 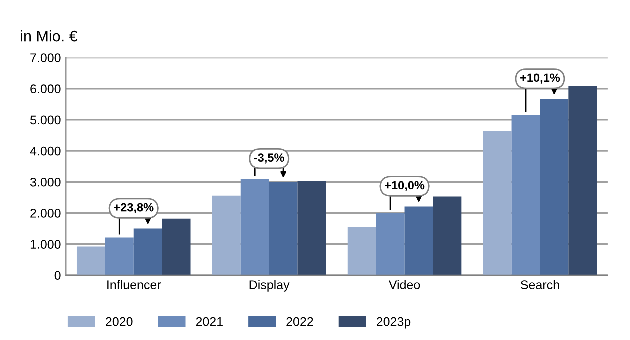 I want to click on x-tick-label: Video, so click(x=404, y=285).